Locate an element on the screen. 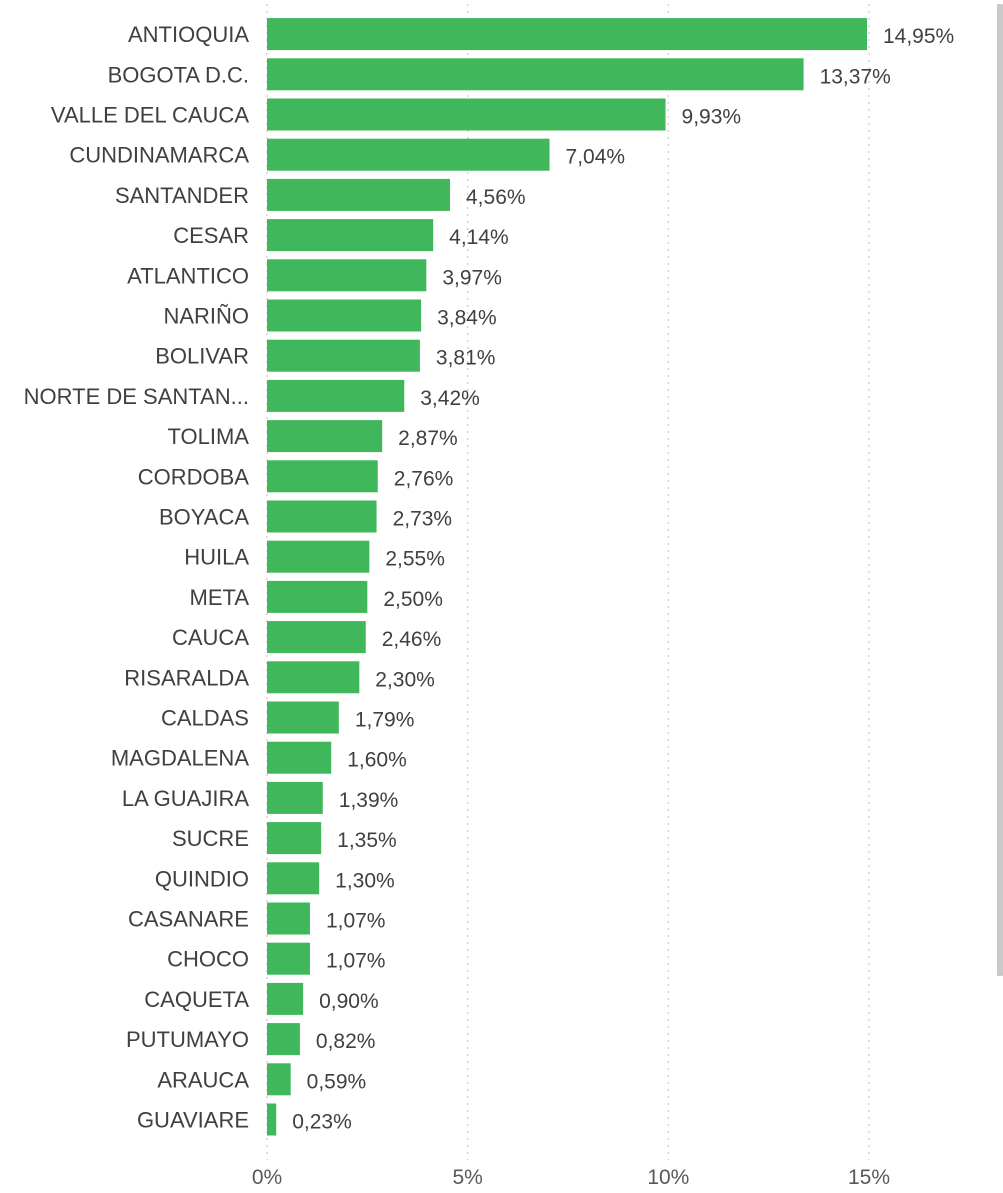 This screenshot has width=1003, height=1193. category-label: SUCRE is located at coordinates (210, 838).